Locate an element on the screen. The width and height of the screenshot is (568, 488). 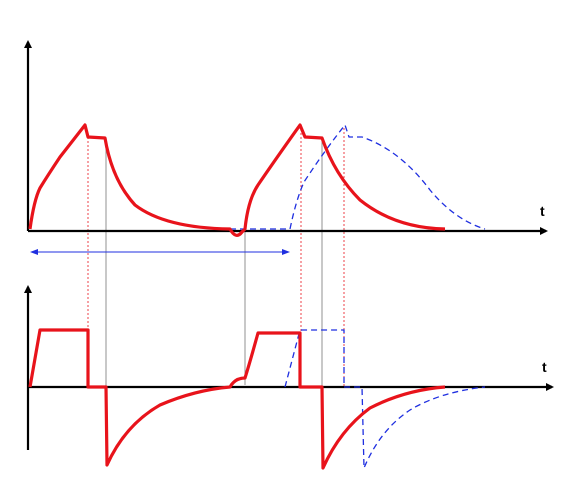
bottom-x-label: t is located at coordinates (544, 367).